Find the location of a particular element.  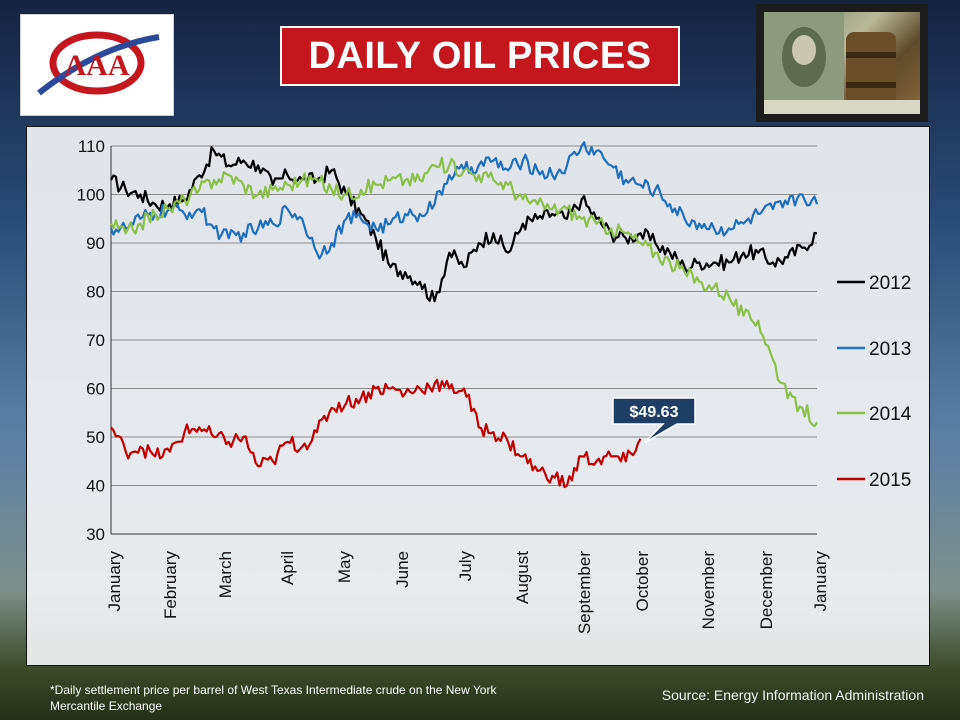

legend-label-2012: 2012 is located at coordinates (890, 283).